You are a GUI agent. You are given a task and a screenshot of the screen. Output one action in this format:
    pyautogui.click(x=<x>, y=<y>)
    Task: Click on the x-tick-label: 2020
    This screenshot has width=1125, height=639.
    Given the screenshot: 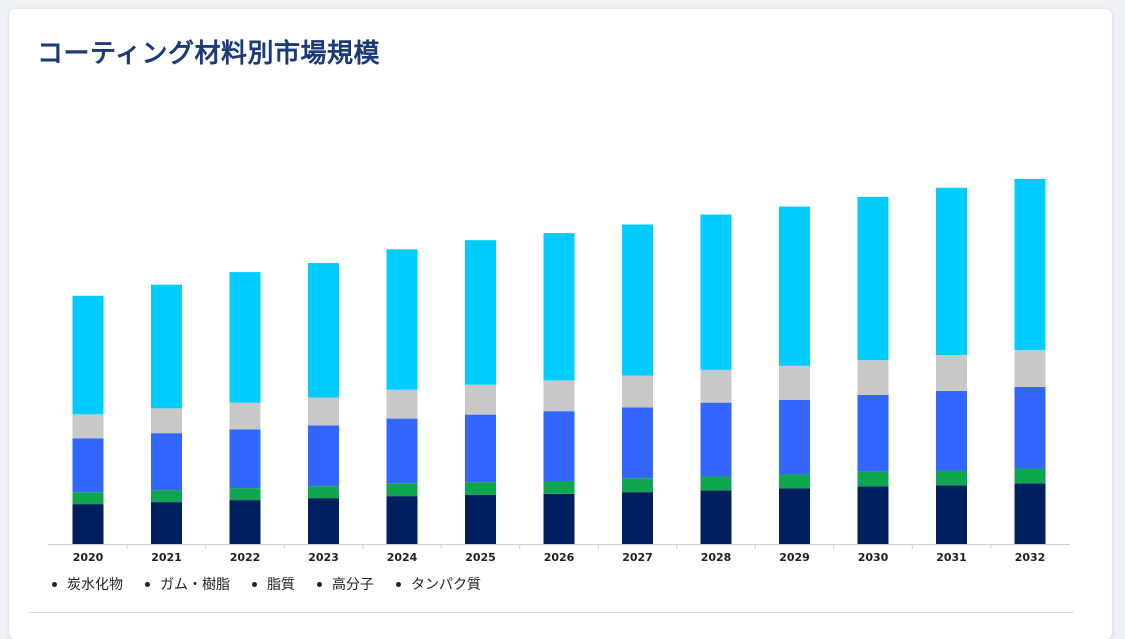 What is the action you would take?
    pyautogui.click(x=88, y=557)
    